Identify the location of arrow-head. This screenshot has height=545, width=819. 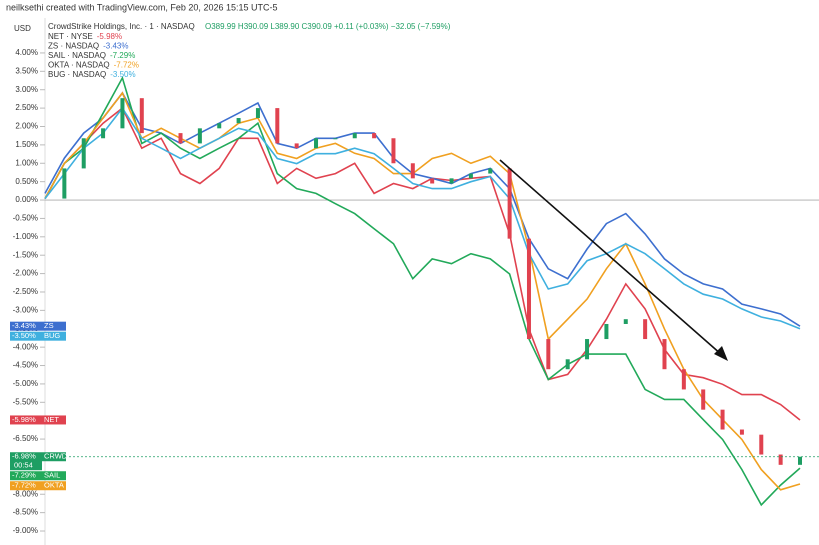
(721, 353).